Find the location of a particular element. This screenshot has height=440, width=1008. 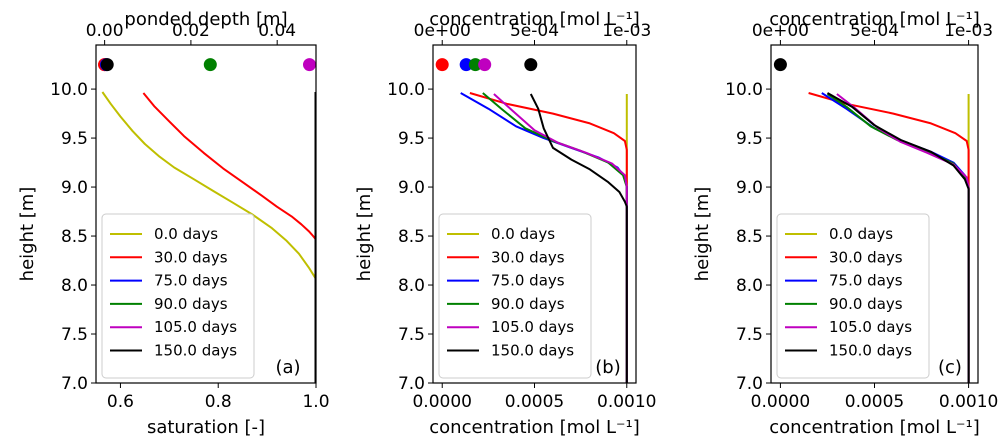

x-axis-label: saturation [-] is located at coordinates (206, 427).